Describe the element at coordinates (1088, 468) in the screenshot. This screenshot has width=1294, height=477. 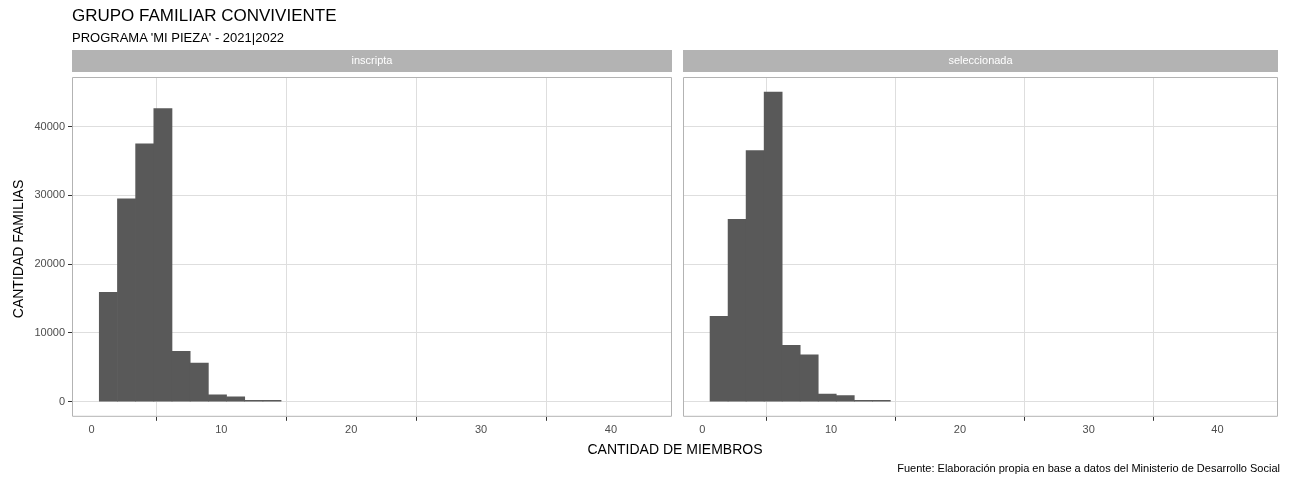
I see `source-note: Fuente: Elaboración propia en base a datos del Ministerio de Desarrollo Social` at that location.